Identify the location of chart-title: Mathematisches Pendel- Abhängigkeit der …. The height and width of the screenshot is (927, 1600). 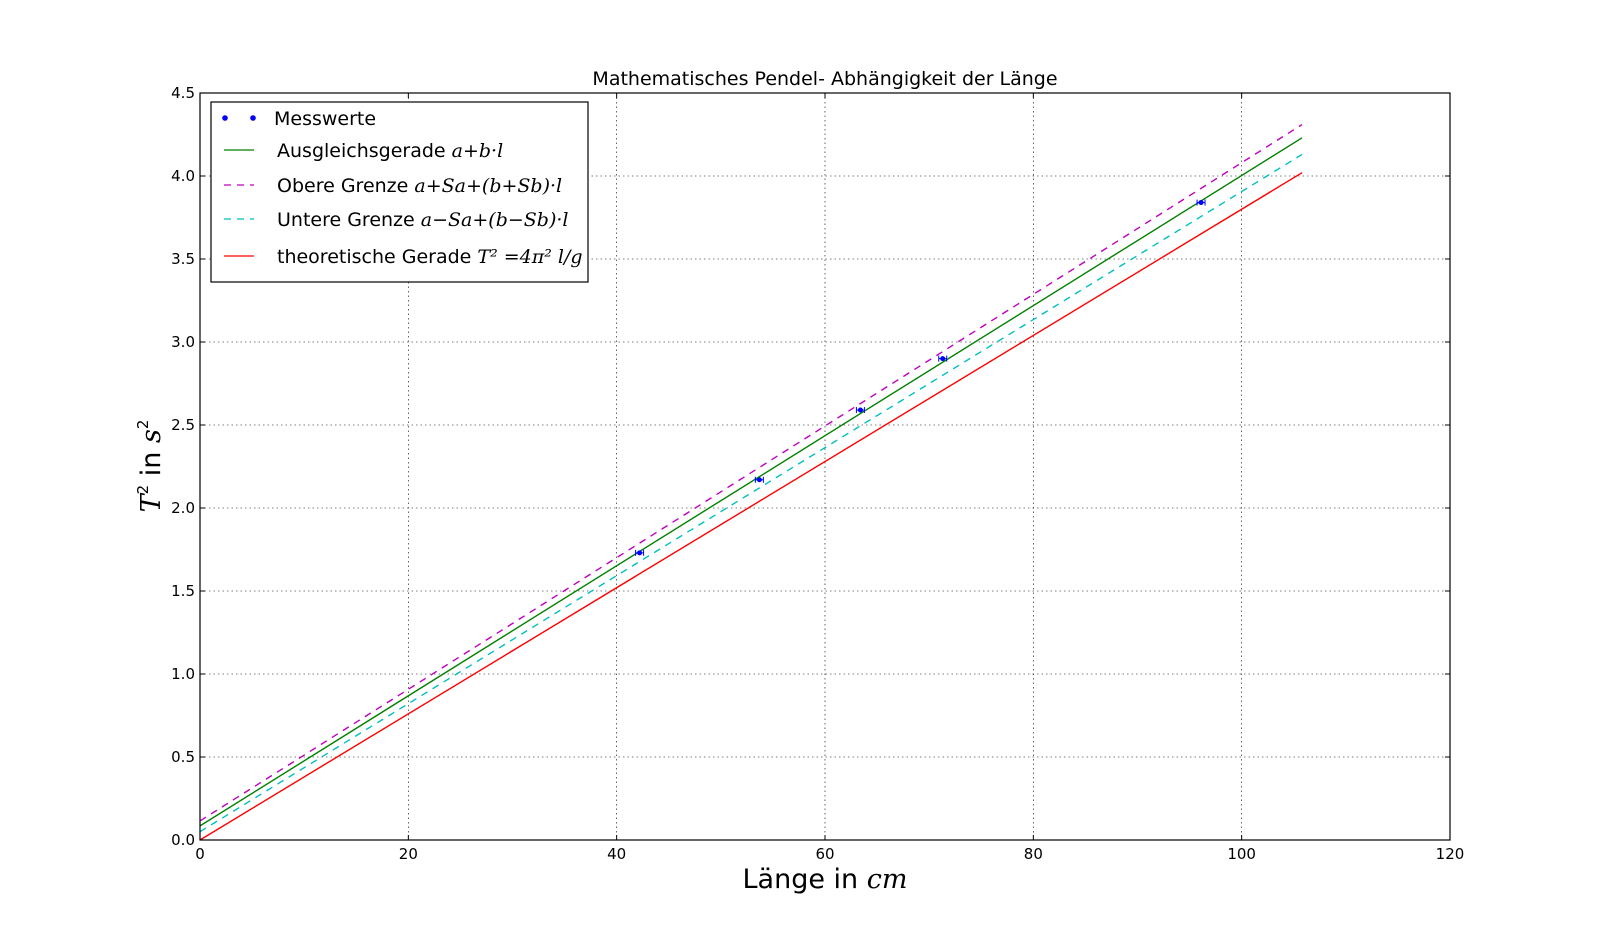
(824, 79).